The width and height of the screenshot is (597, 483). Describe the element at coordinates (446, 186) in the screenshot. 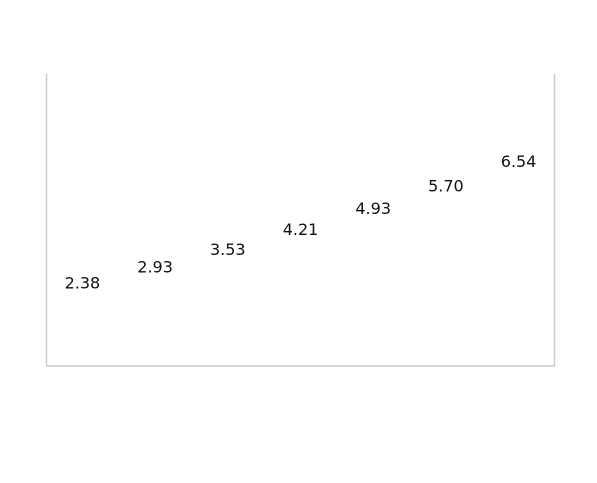

I see `data-label: 5.70` at that location.